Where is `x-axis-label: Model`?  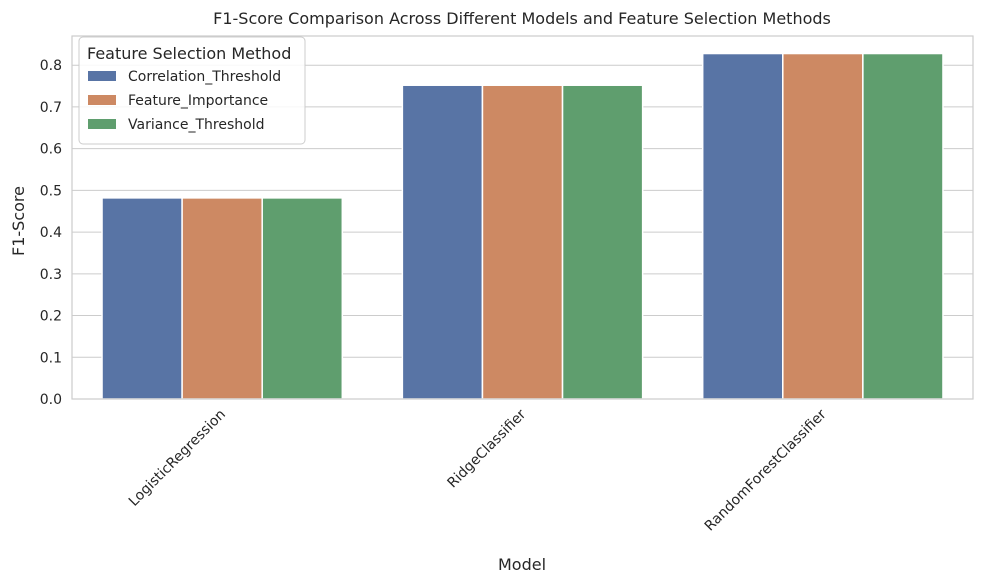
x-axis-label: Model is located at coordinates (522, 564).